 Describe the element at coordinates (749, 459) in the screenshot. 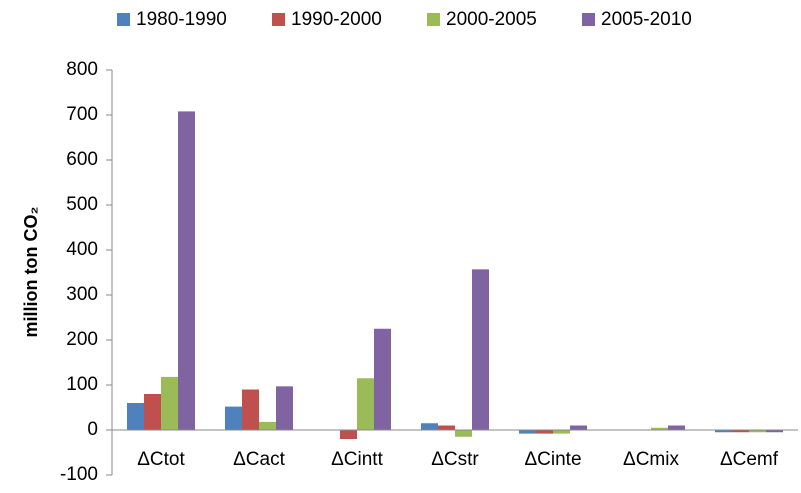

I see `x-tick-label: ΔCemf` at that location.